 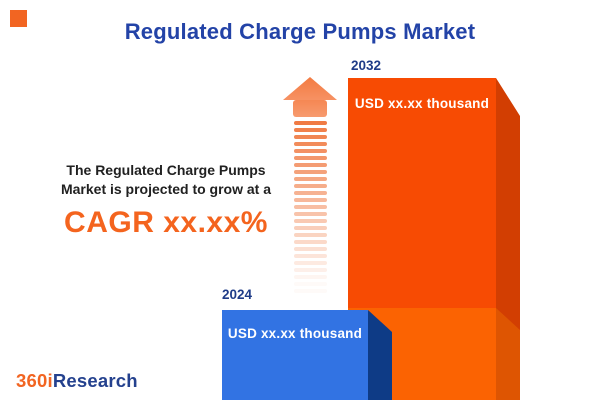 I want to click on logo-suffix: Research, so click(x=95, y=380).